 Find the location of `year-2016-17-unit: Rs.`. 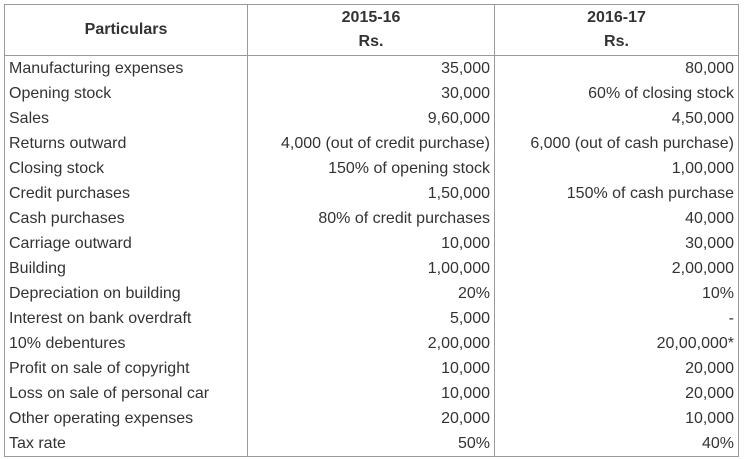

year-2016-17-unit: Rs. is located at coordinates (616, 41).